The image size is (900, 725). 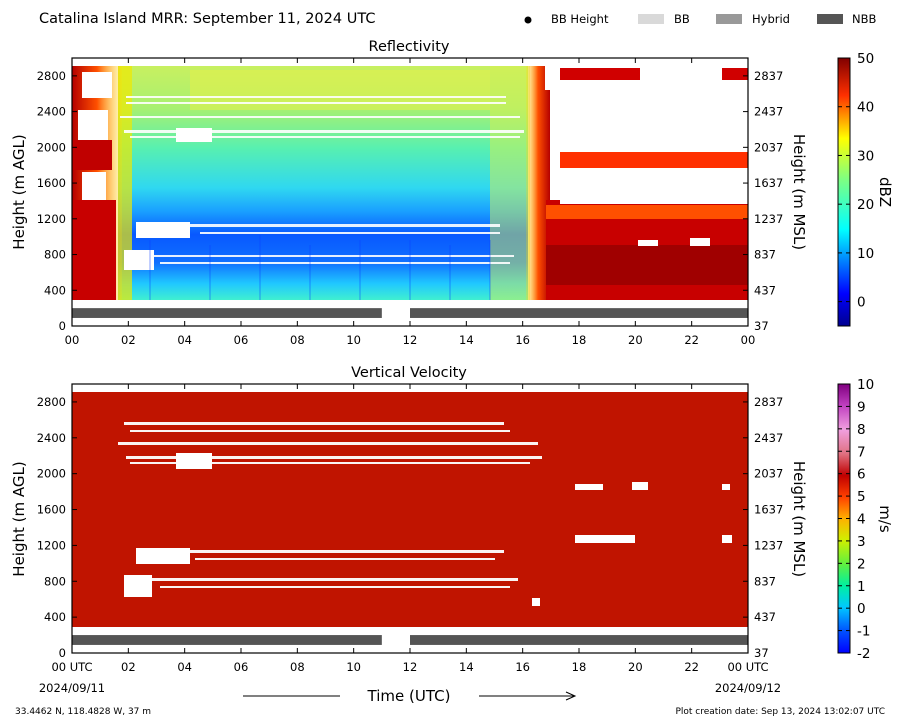 What do you see at coordinates (528, 20) in the screenshot?
I see `legend-bb-height-marker` at bounding box center [528, 20].